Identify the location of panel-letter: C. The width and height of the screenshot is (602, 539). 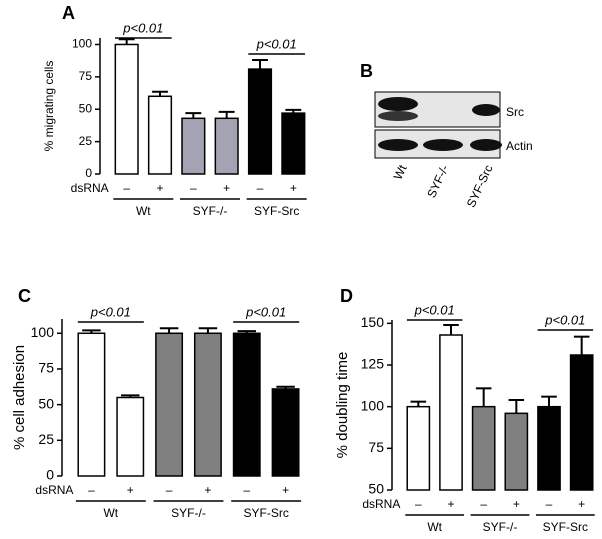
(24, 296).